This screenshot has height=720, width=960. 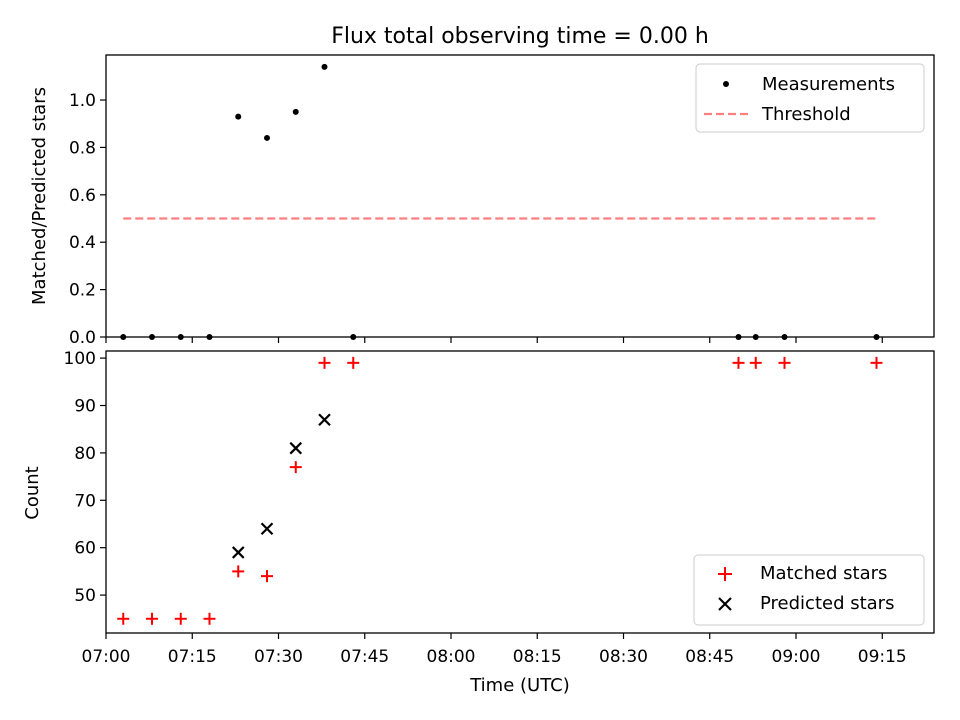 What do you see at coordinates (364, 657) in the screenshot?
I see `x-tick-label: 07:45` at bounding box center [364, 657].